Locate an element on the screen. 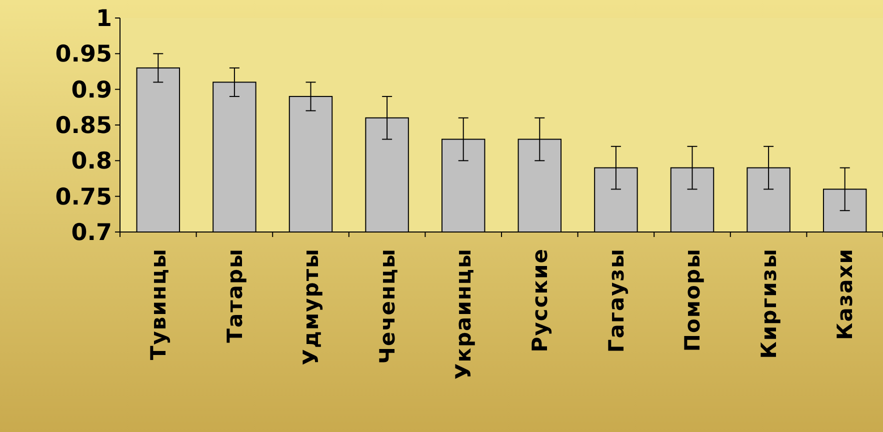  y-tick-label: 0.75 is located at coordinates (83, 197).